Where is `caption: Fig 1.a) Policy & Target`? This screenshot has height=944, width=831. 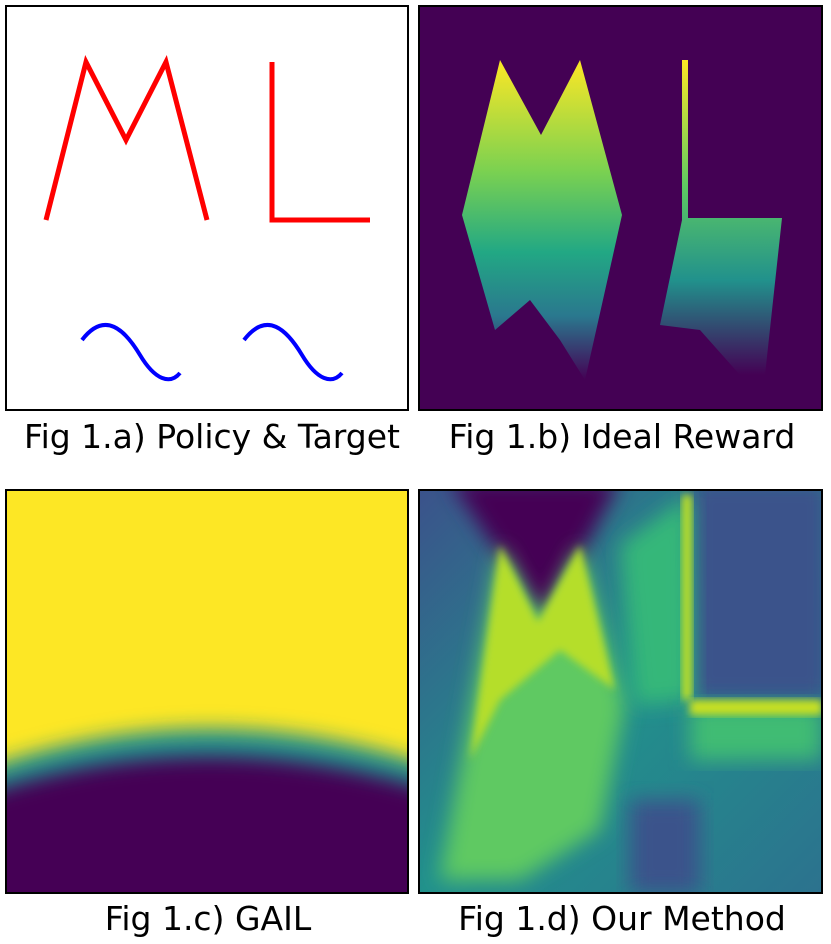
caption: Fig 1.a) Policy & Target is located at coordinates (212, 436).